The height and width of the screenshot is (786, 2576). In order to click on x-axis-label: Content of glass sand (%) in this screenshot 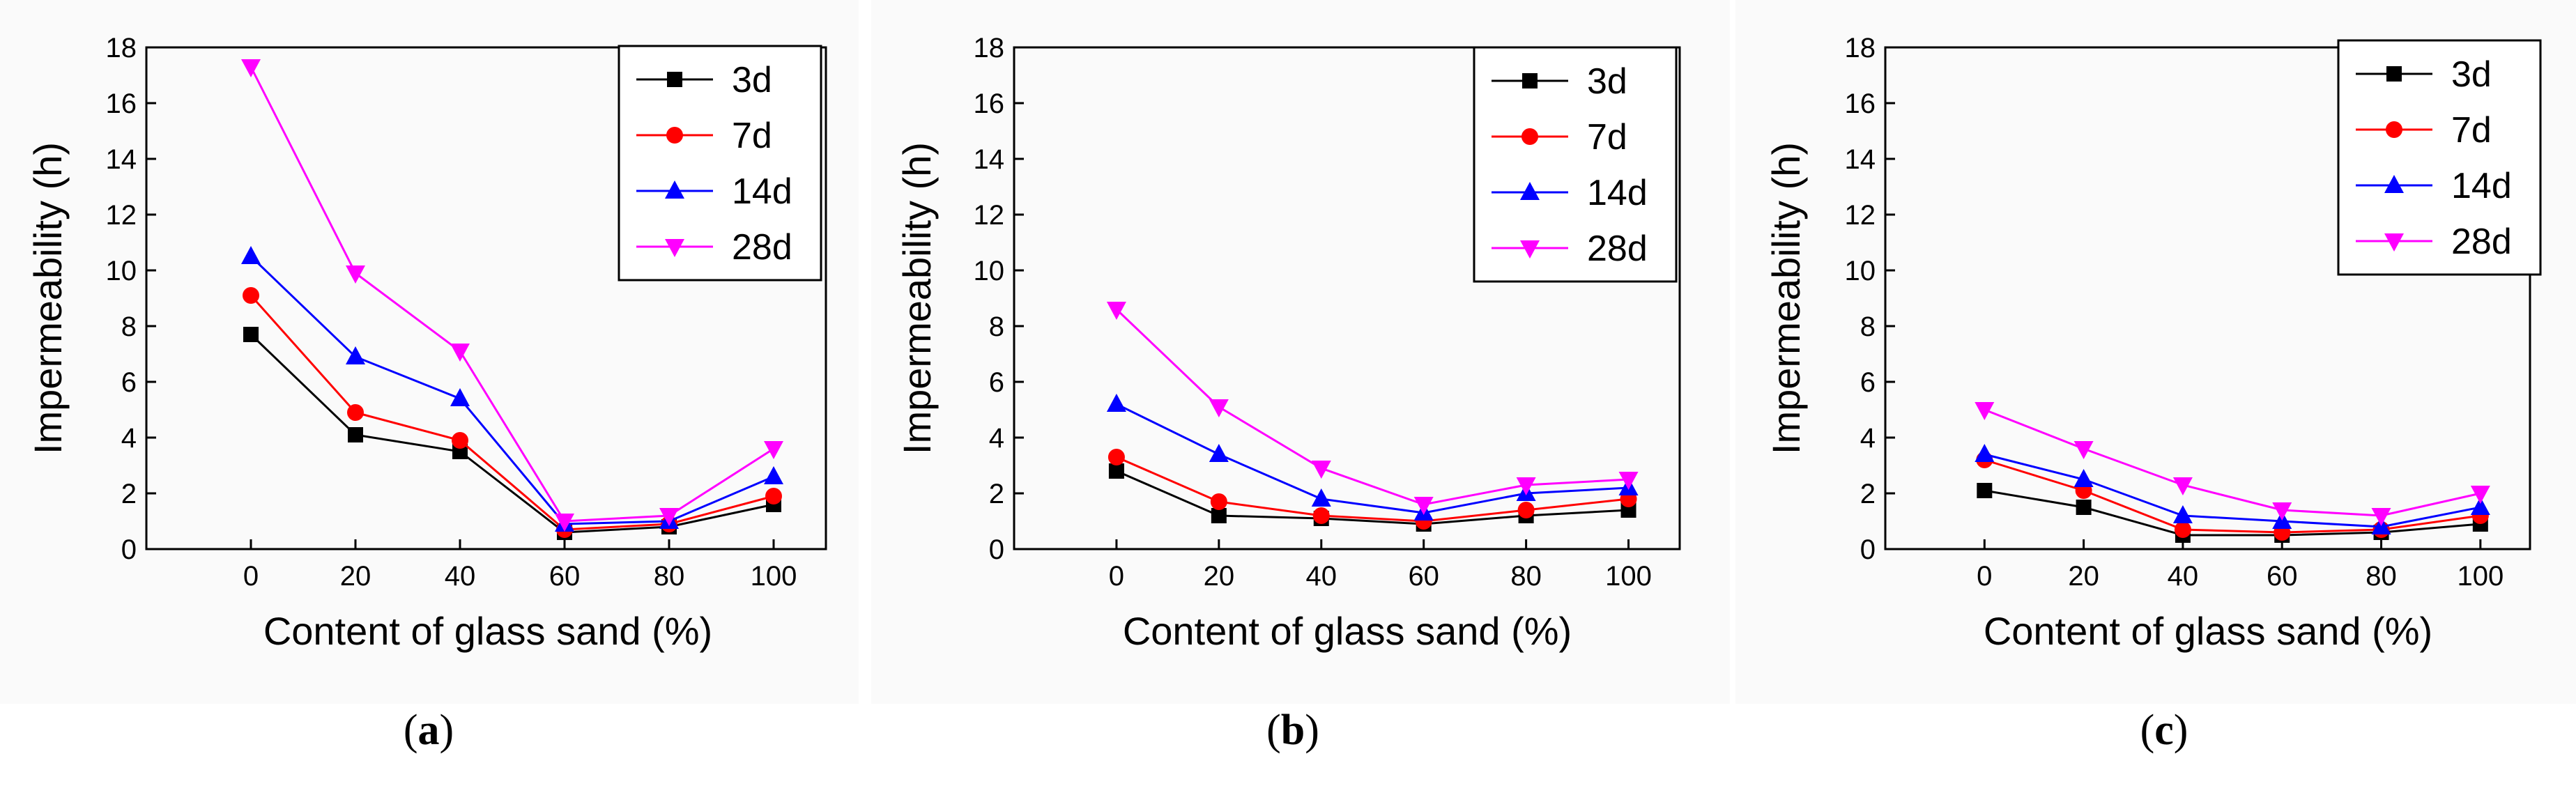, I will do `click(487, 631)`.